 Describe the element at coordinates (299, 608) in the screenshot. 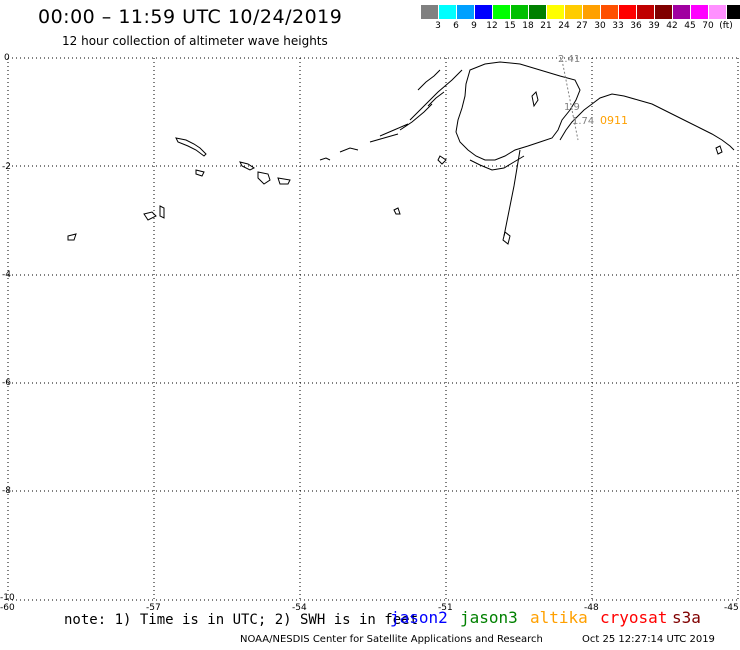

I see `lon-label-minus54: -54` at that location.